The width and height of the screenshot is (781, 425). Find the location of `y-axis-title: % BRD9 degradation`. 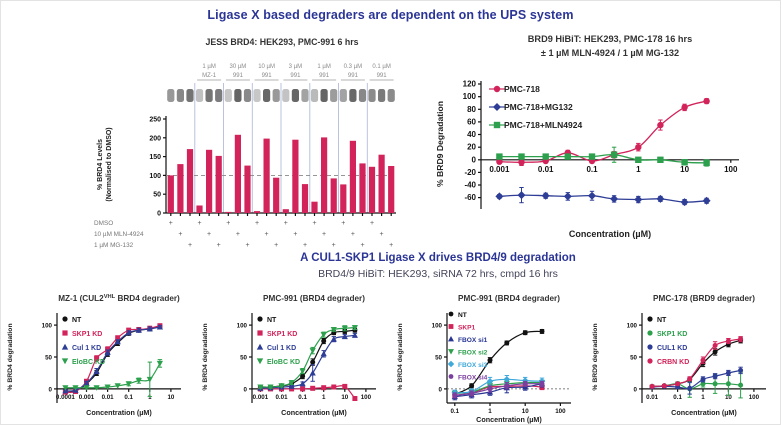

y-axis-title: % BRD9 degradation is located at coordinates (595, 356).